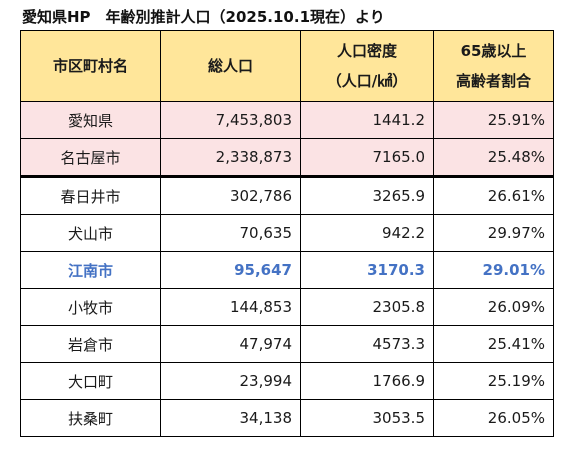  I want to click on header-density-line2: （人口/㎢）, so click(367, 81).